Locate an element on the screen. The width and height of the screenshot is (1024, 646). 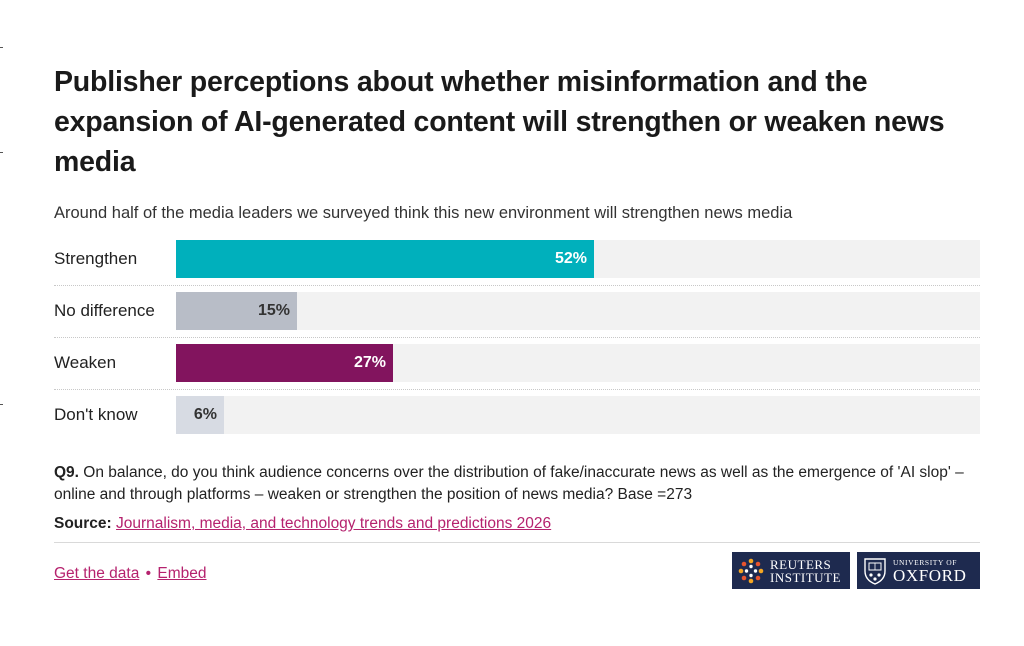
footer-links: Get the data • Embed is located at coordinates (130, 574).